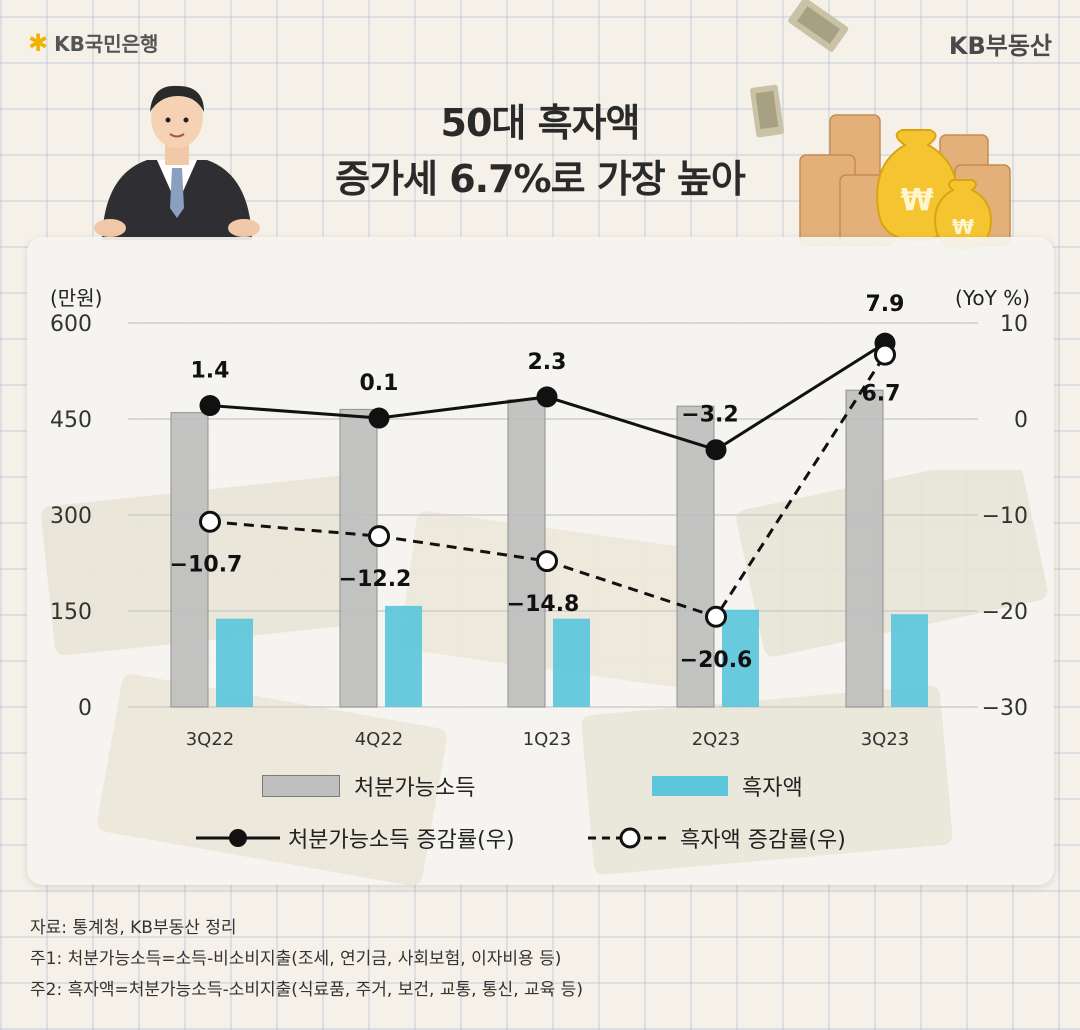  I want to click on x-tick-label: 1Q23, so click(547, 739).